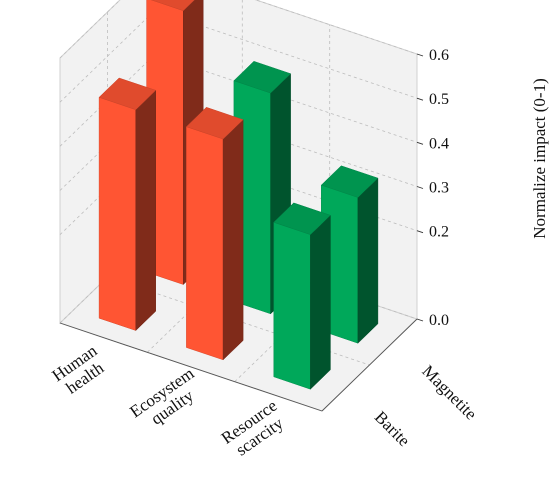  Describe the element at coordinates (439, 143) in the screenshot. I see `z-tick-label: 0.4` at that location.